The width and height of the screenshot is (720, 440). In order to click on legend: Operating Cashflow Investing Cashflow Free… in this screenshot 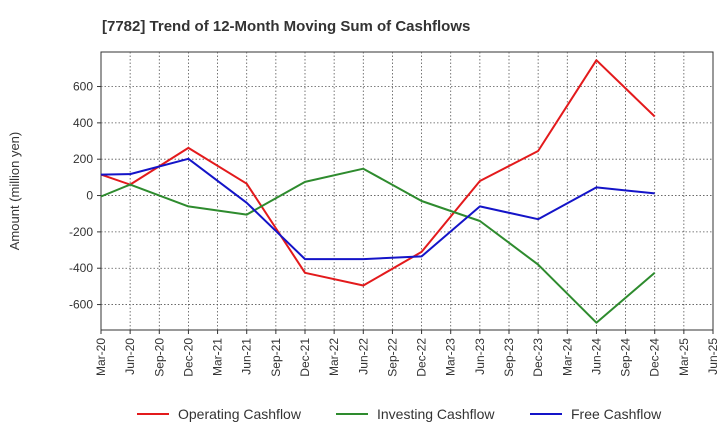, I will do `click(399, 414)`.